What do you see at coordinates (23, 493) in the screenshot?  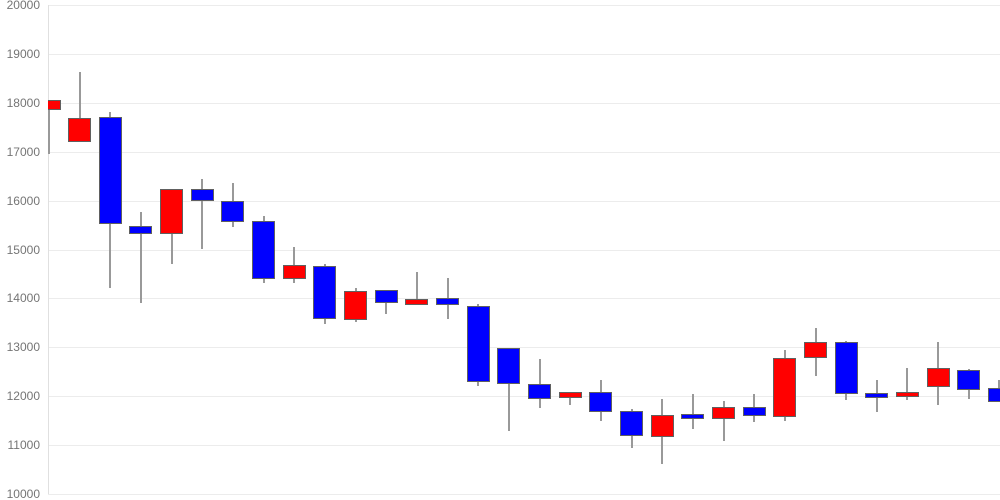 I see `y-axis-label: 10000` at bounding box center [23, 493].